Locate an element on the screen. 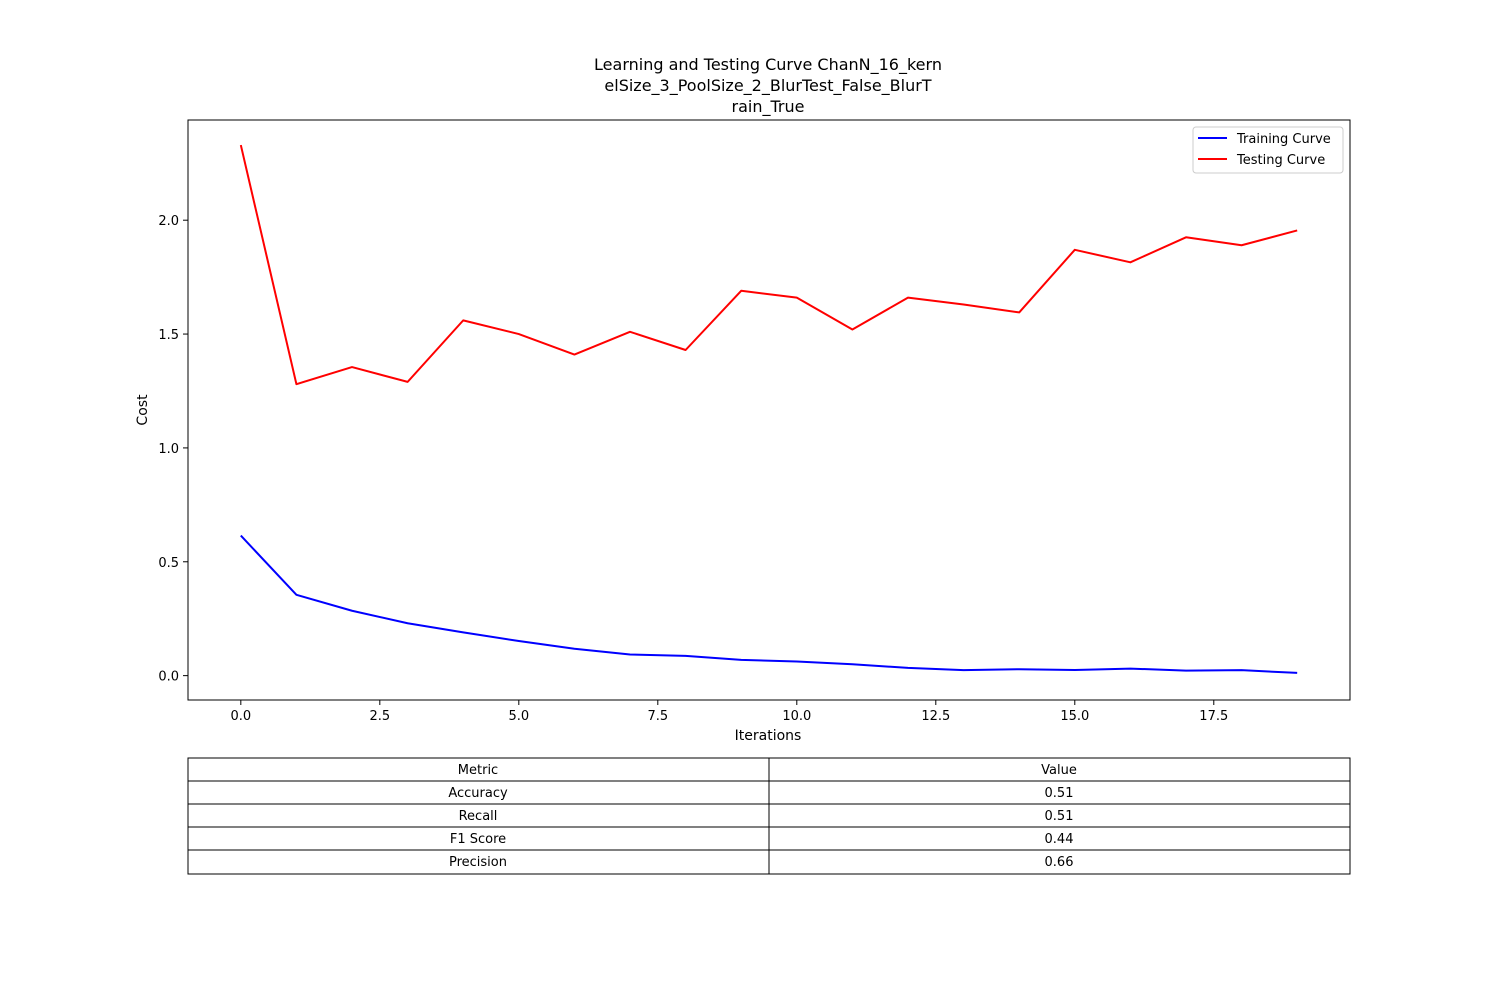 Image resolution: width=1500 pixels, height=1000 pixels. x-tick-label: 2.5 is located at coordinates (379, 716).